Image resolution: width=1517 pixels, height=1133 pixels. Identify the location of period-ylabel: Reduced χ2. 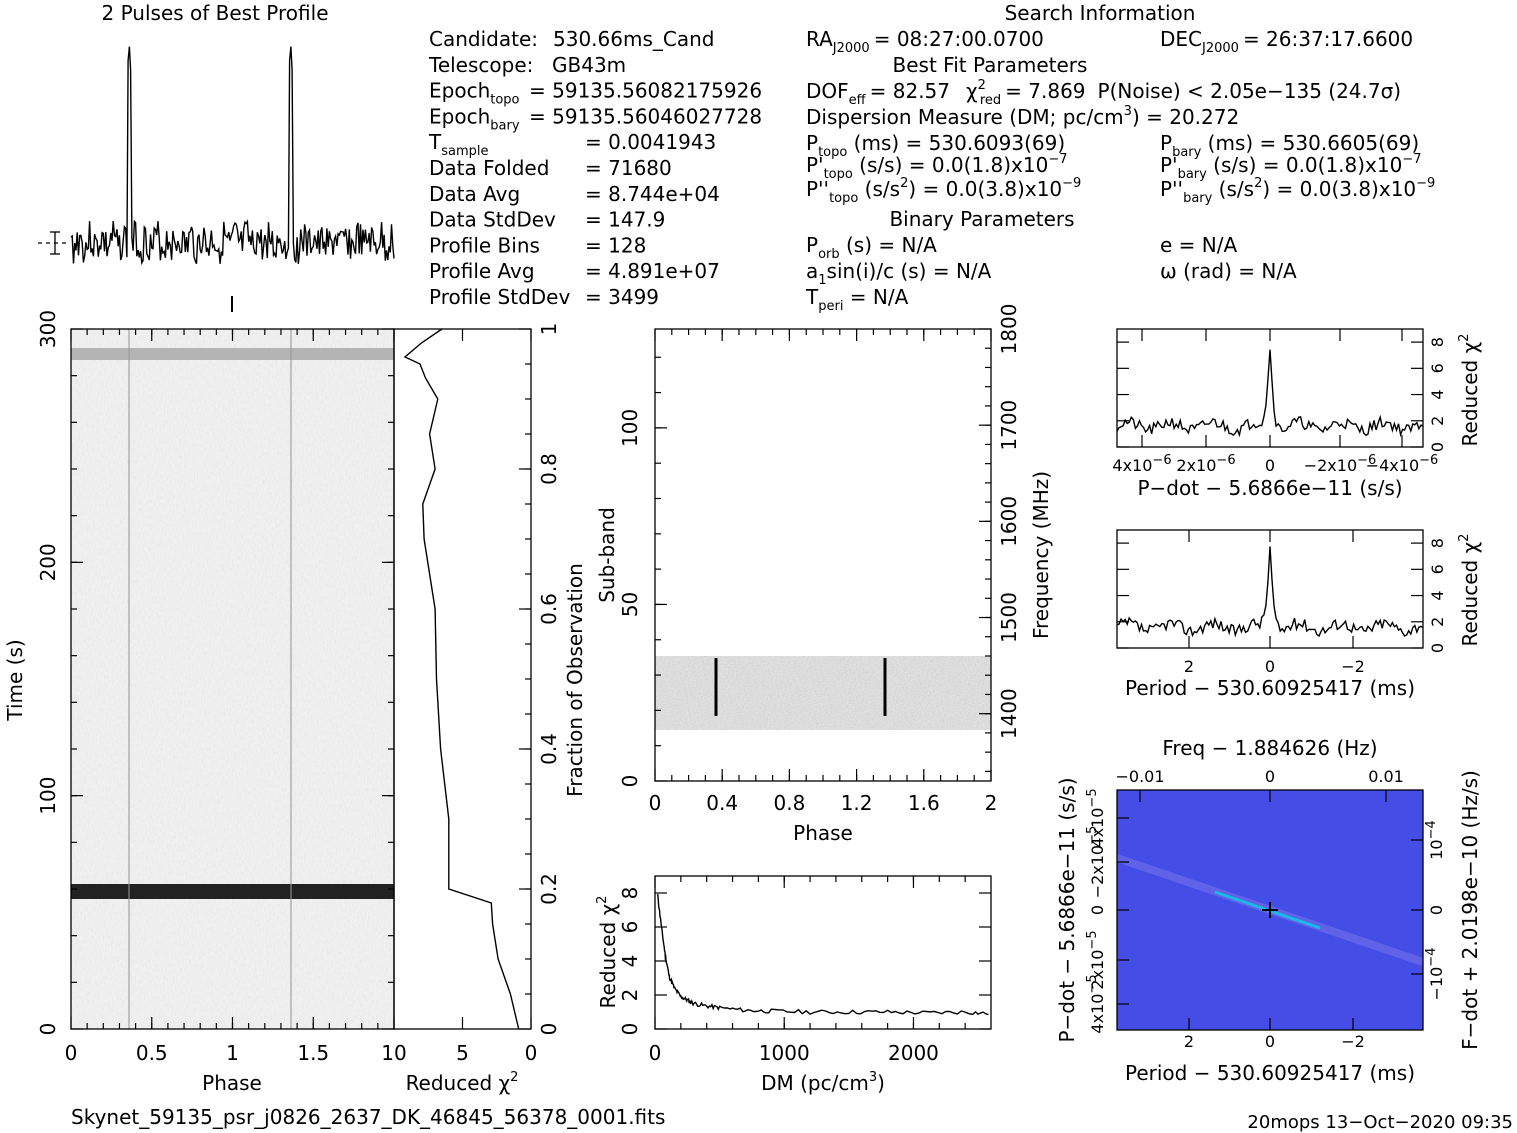
(1469, 590).